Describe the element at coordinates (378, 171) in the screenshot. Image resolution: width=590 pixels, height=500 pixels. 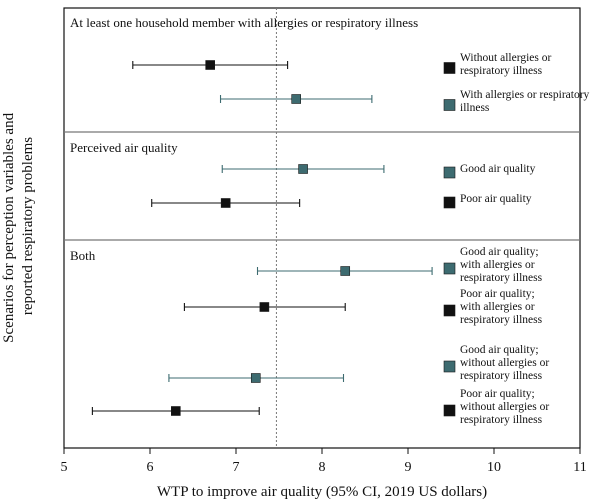
I see `estimate-row: Good air quality` at that location.